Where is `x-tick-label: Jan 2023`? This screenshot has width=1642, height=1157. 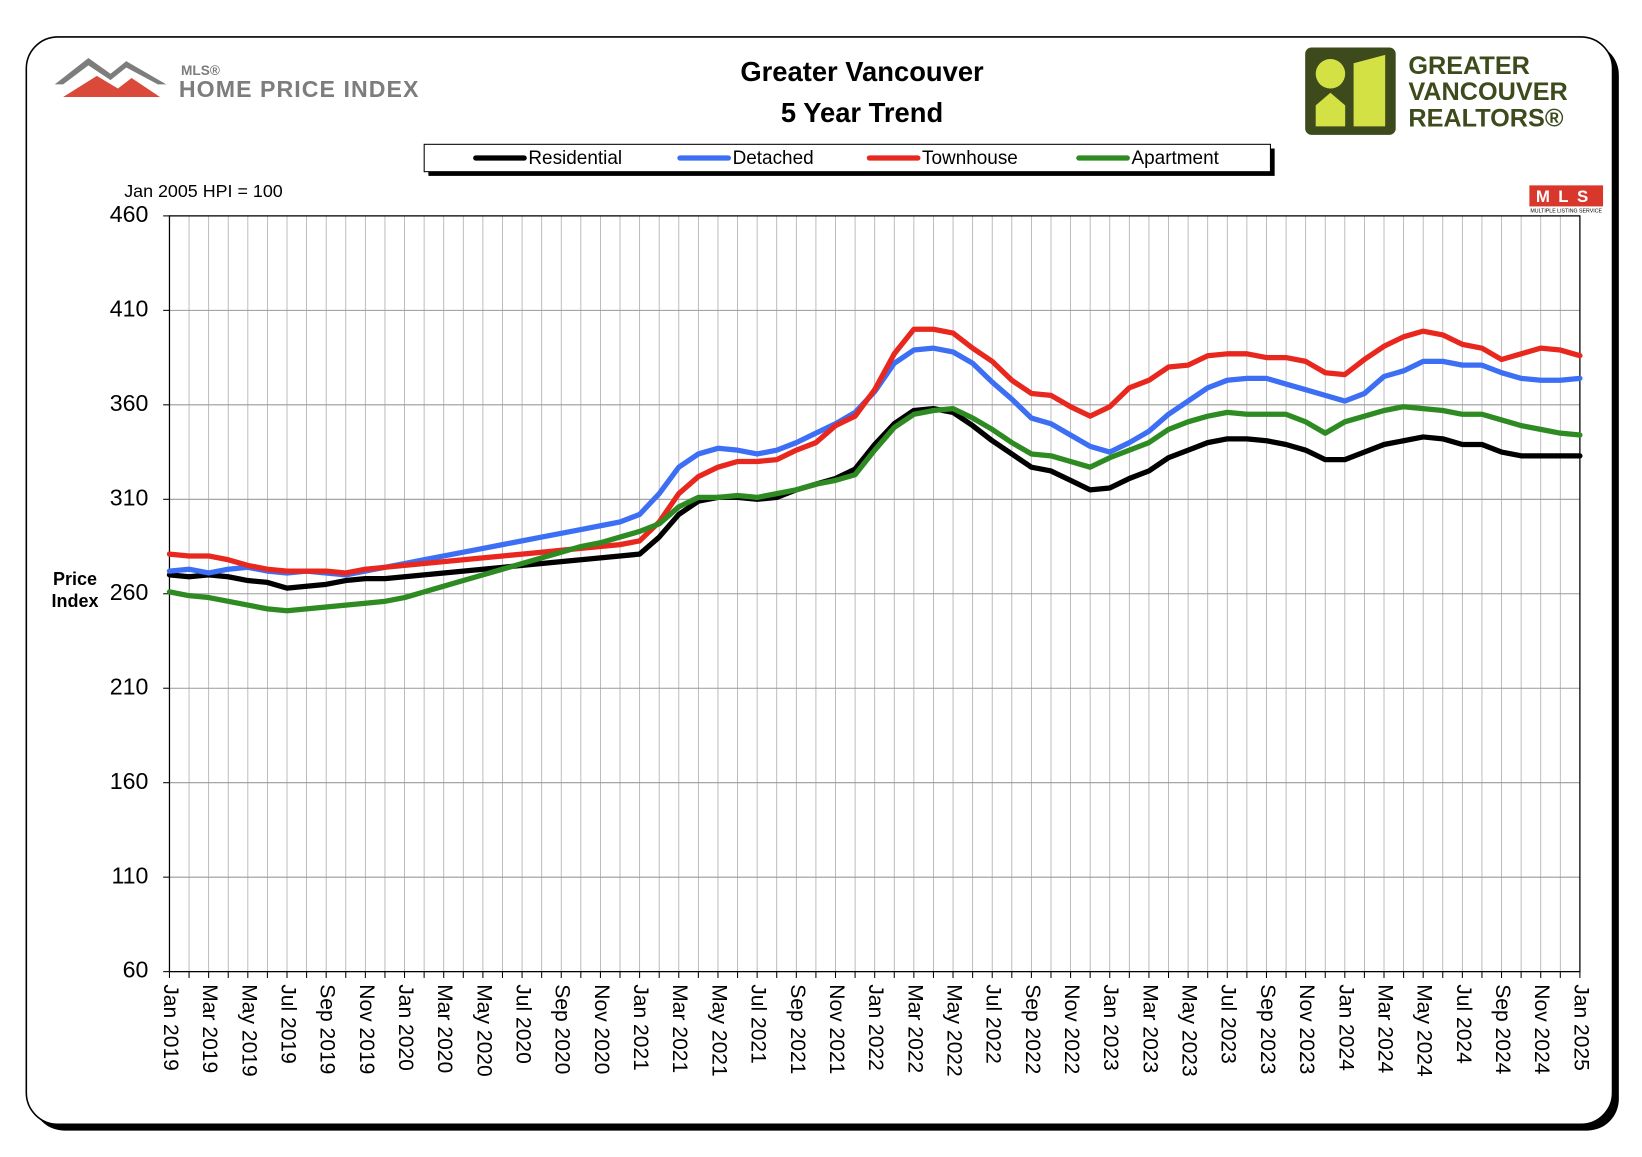
x-tick-label: Jan 2023 is located at coordinates (1110, 1027).